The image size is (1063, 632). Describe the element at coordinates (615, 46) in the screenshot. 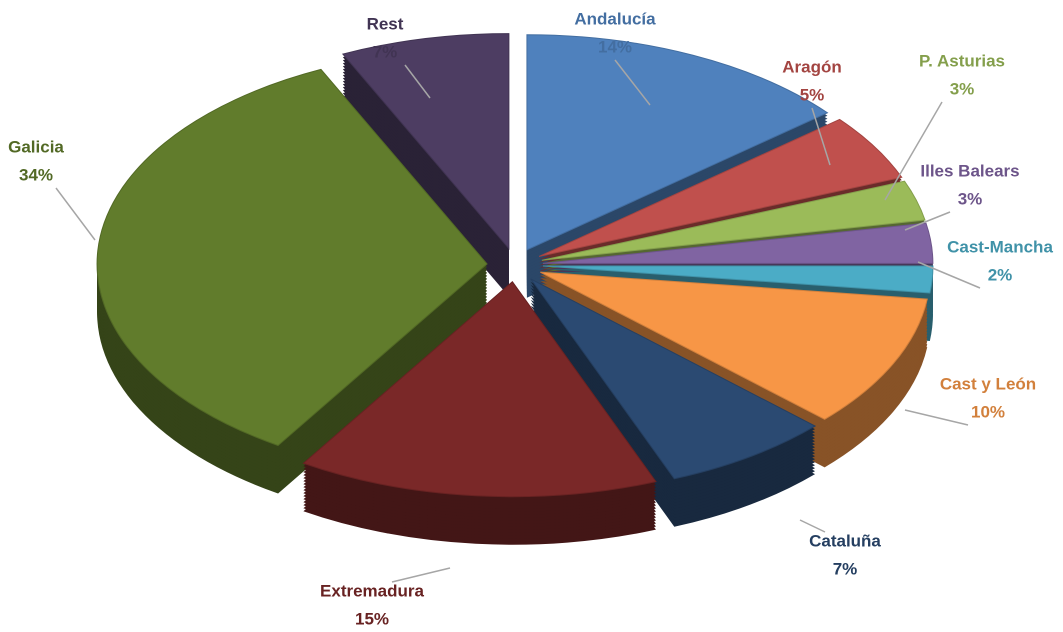

I see `value-label: 14%` at that location.